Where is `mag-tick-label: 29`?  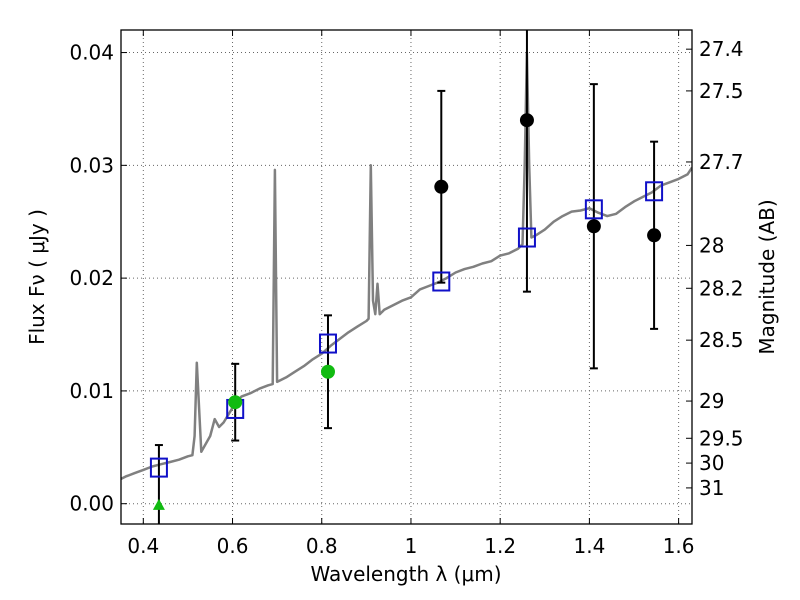
mag-tick-label: 29 is located at coordinates (711, 401).